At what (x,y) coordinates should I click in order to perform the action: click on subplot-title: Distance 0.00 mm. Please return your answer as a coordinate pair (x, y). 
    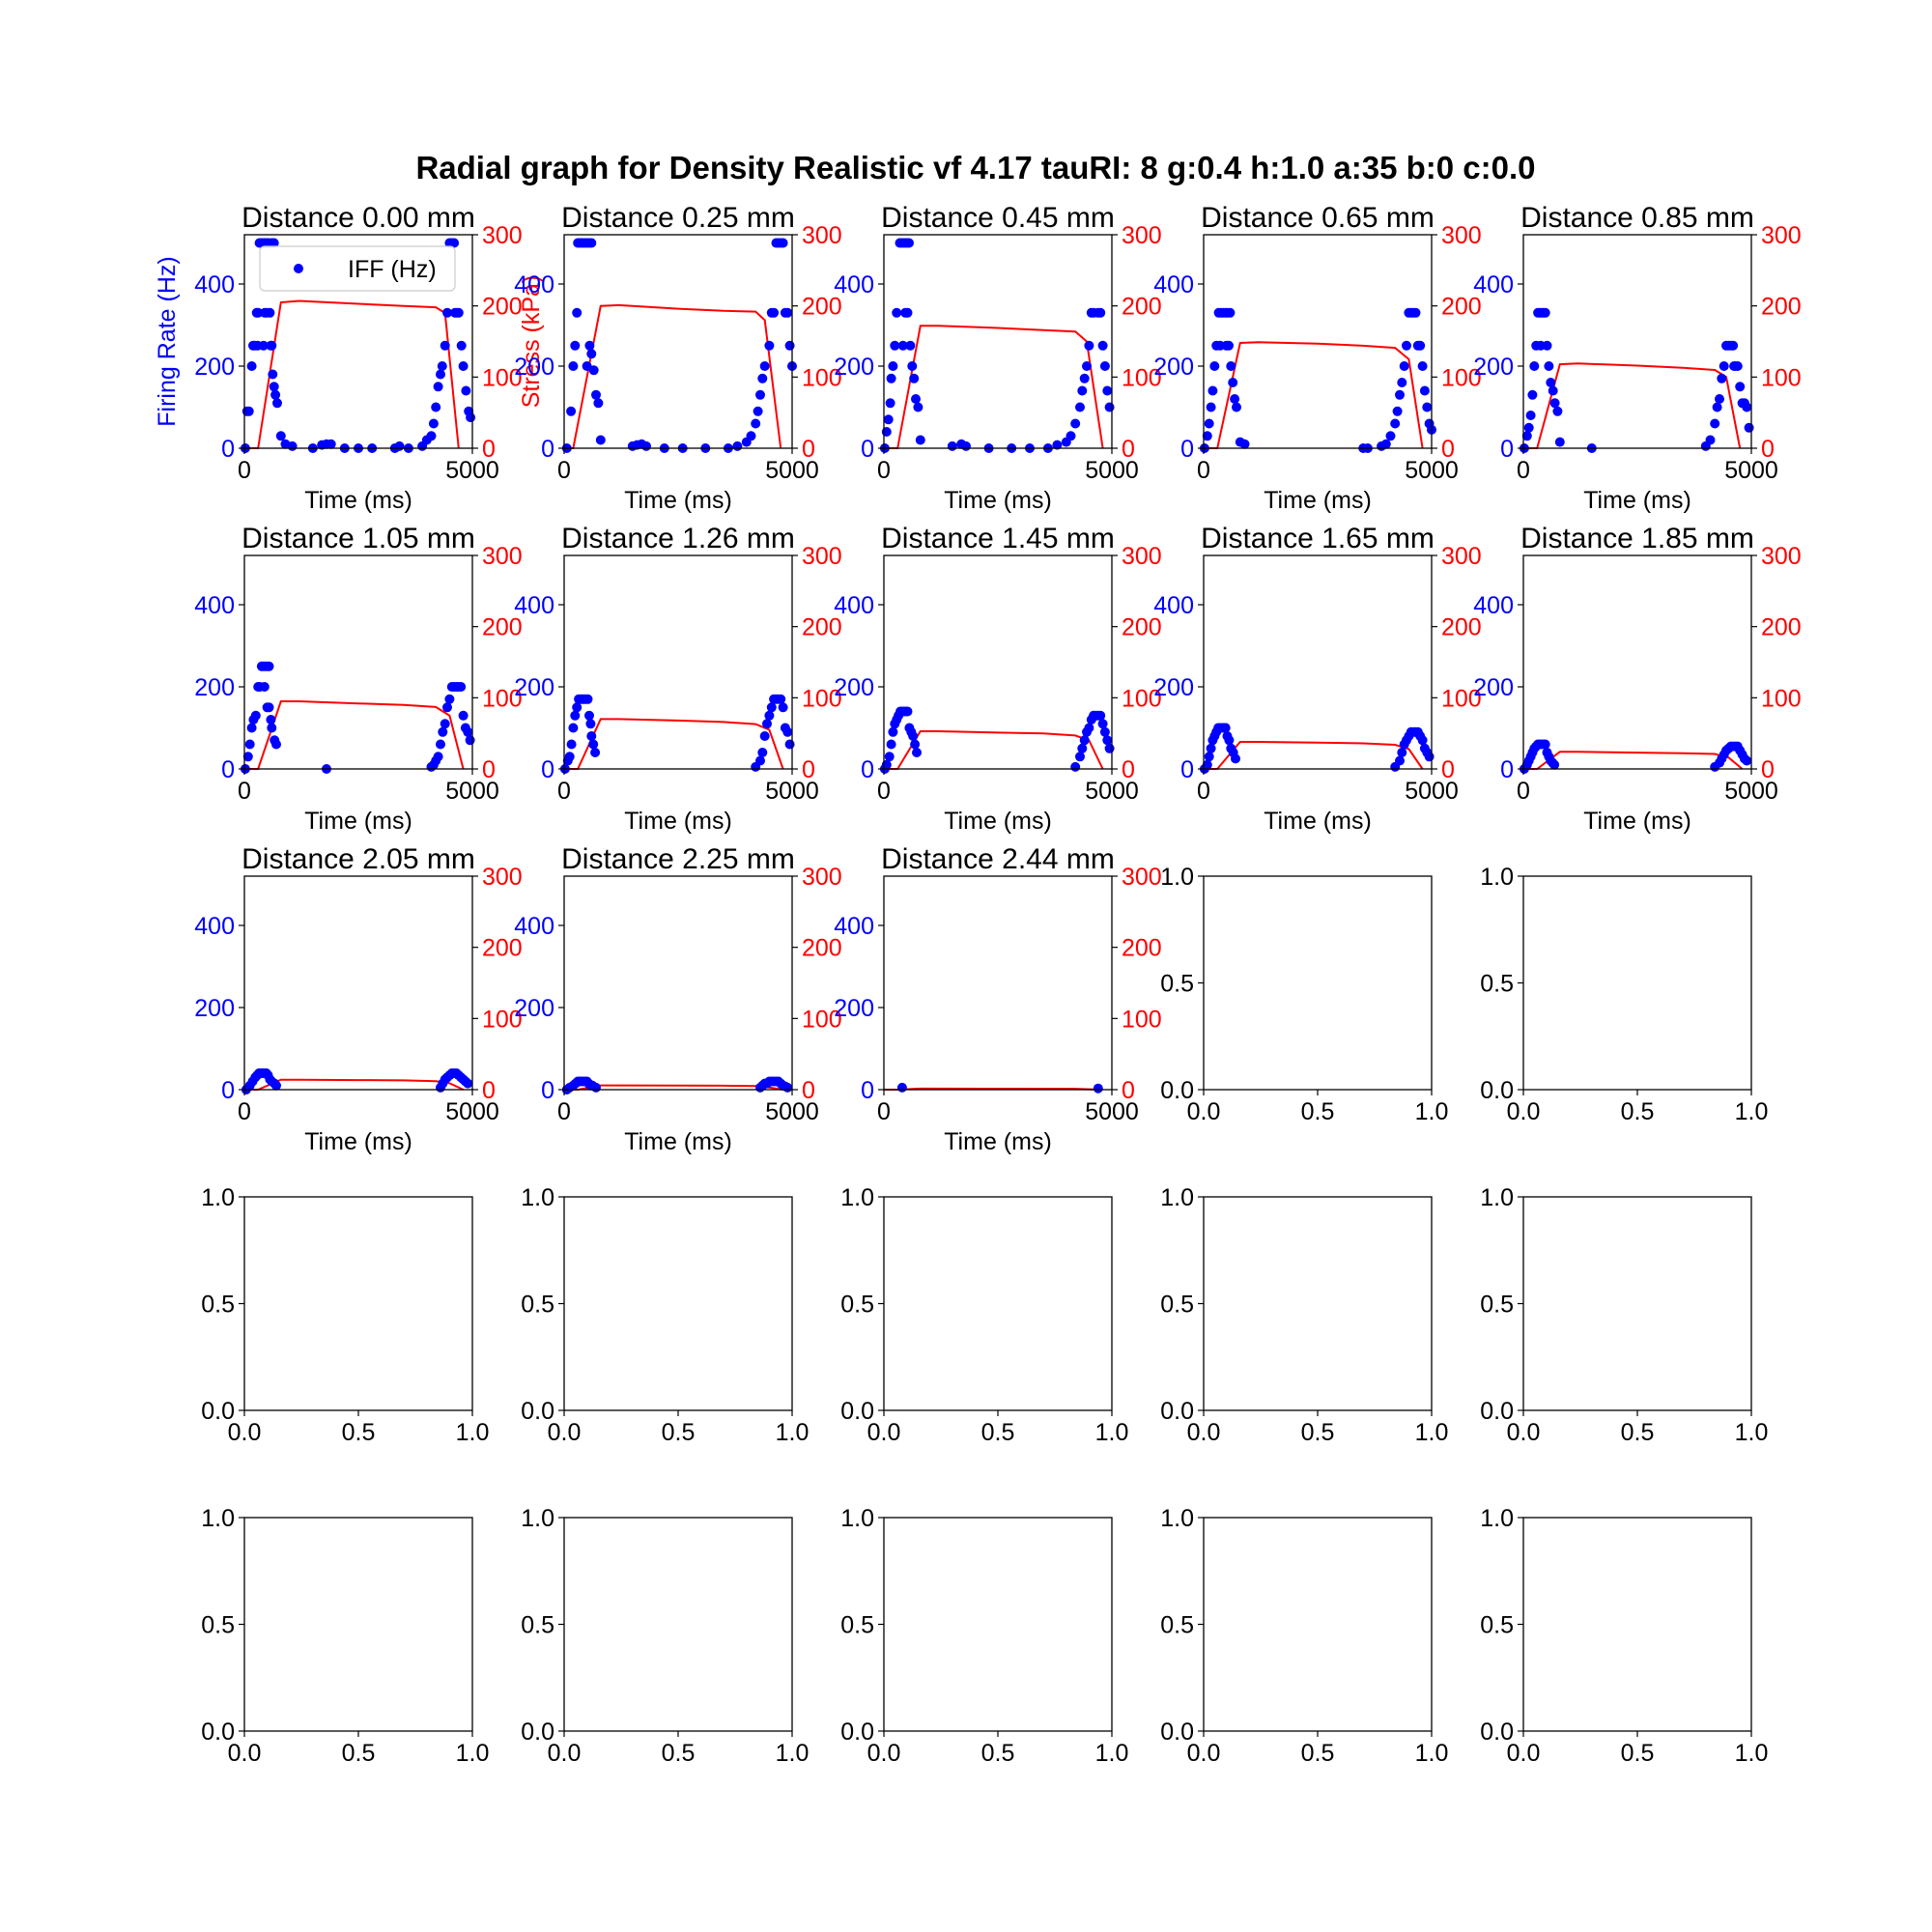
    Looking at the image, I should click on (358, 218).